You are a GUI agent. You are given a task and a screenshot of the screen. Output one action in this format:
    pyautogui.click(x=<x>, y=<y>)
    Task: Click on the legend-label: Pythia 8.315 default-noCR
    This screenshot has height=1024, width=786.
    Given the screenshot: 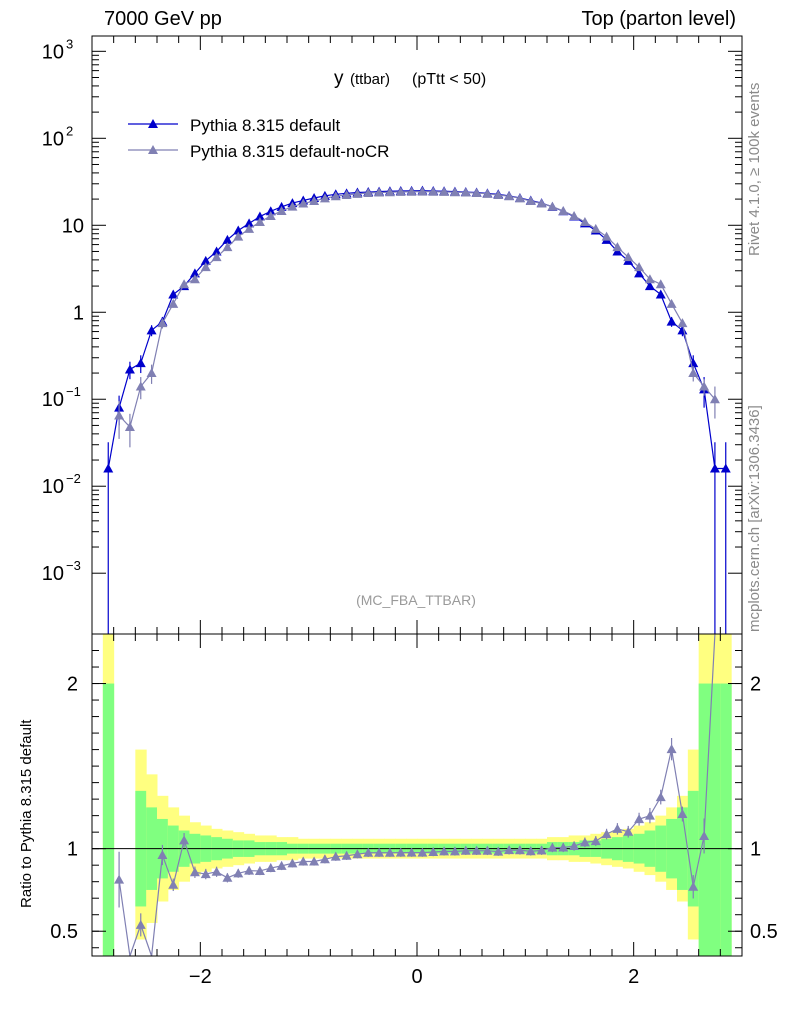 What is the action you would take?
    pyautogui.click(x=289, y=151)
    